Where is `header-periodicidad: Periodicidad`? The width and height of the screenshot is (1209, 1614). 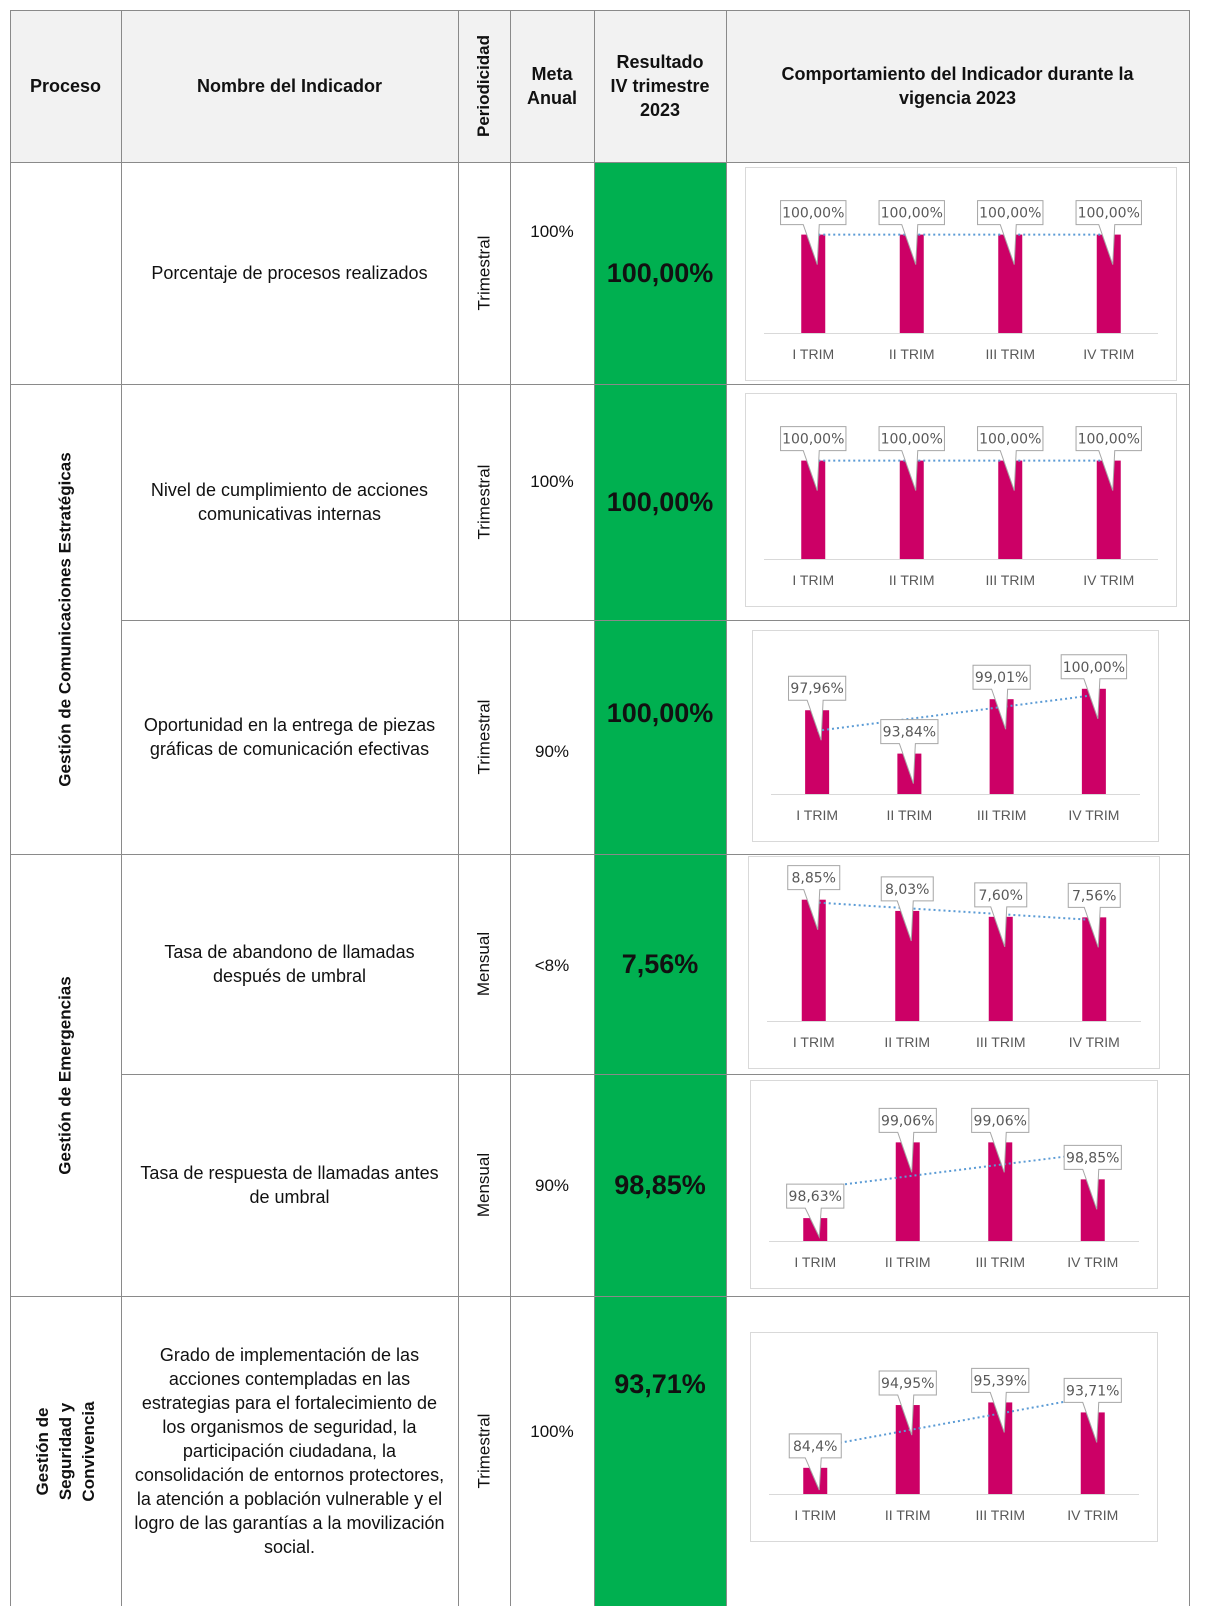
header-periodicidad: Periodicidad is located at coordinates (484, 86).